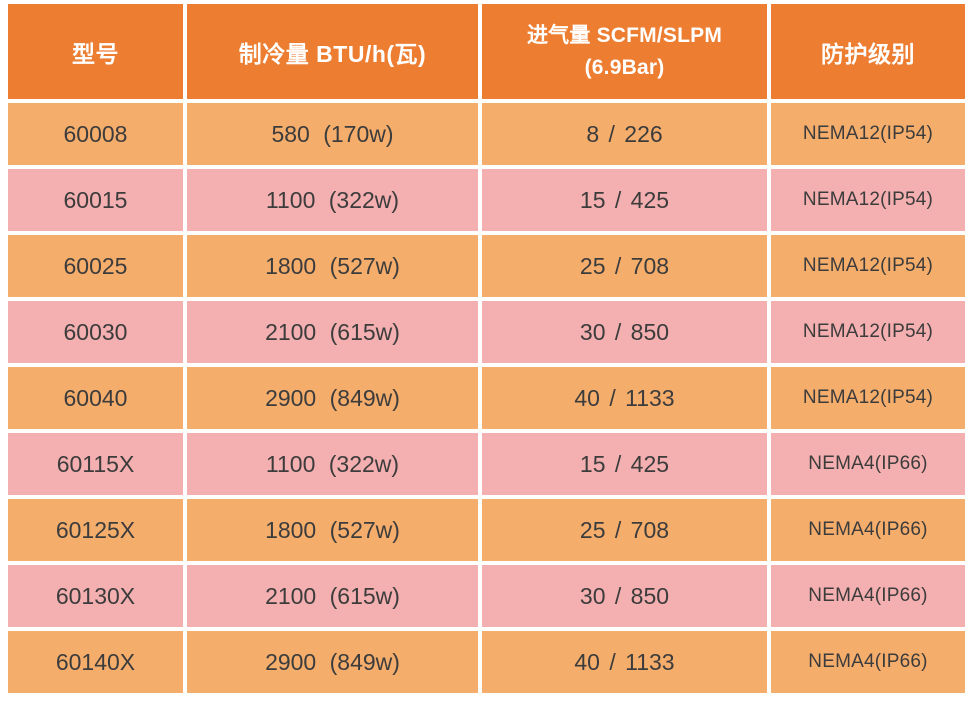 Image resolution: width=974 pixels, height=703 pixels. I want to click on header-cell-air-intake: 进气量 SCFM/SLPM (6.9Bar), so click(624, 51).